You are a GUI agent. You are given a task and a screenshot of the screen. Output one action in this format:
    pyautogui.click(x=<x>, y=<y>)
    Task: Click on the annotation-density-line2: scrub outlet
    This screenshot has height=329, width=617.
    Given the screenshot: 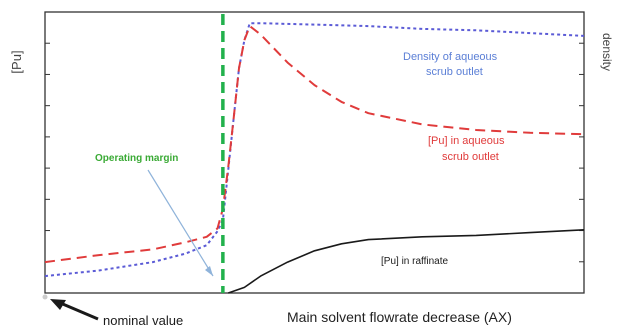 What is the action you would take?
    pyautogui.click(x=454, y=72)
    